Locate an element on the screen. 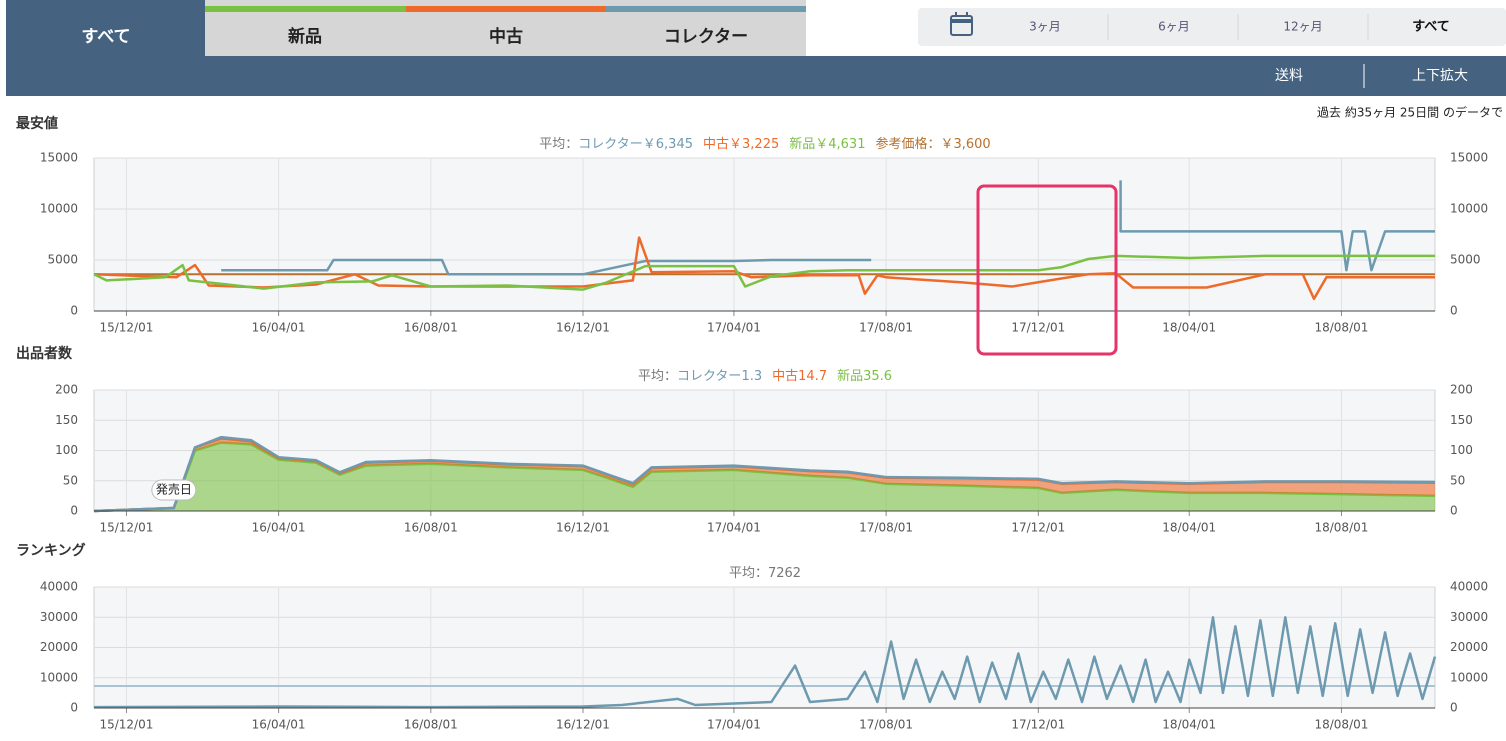 This screenshot has width=1506, height=741. range-button: 6ヶ月 is located at coordinates (1174, 27).